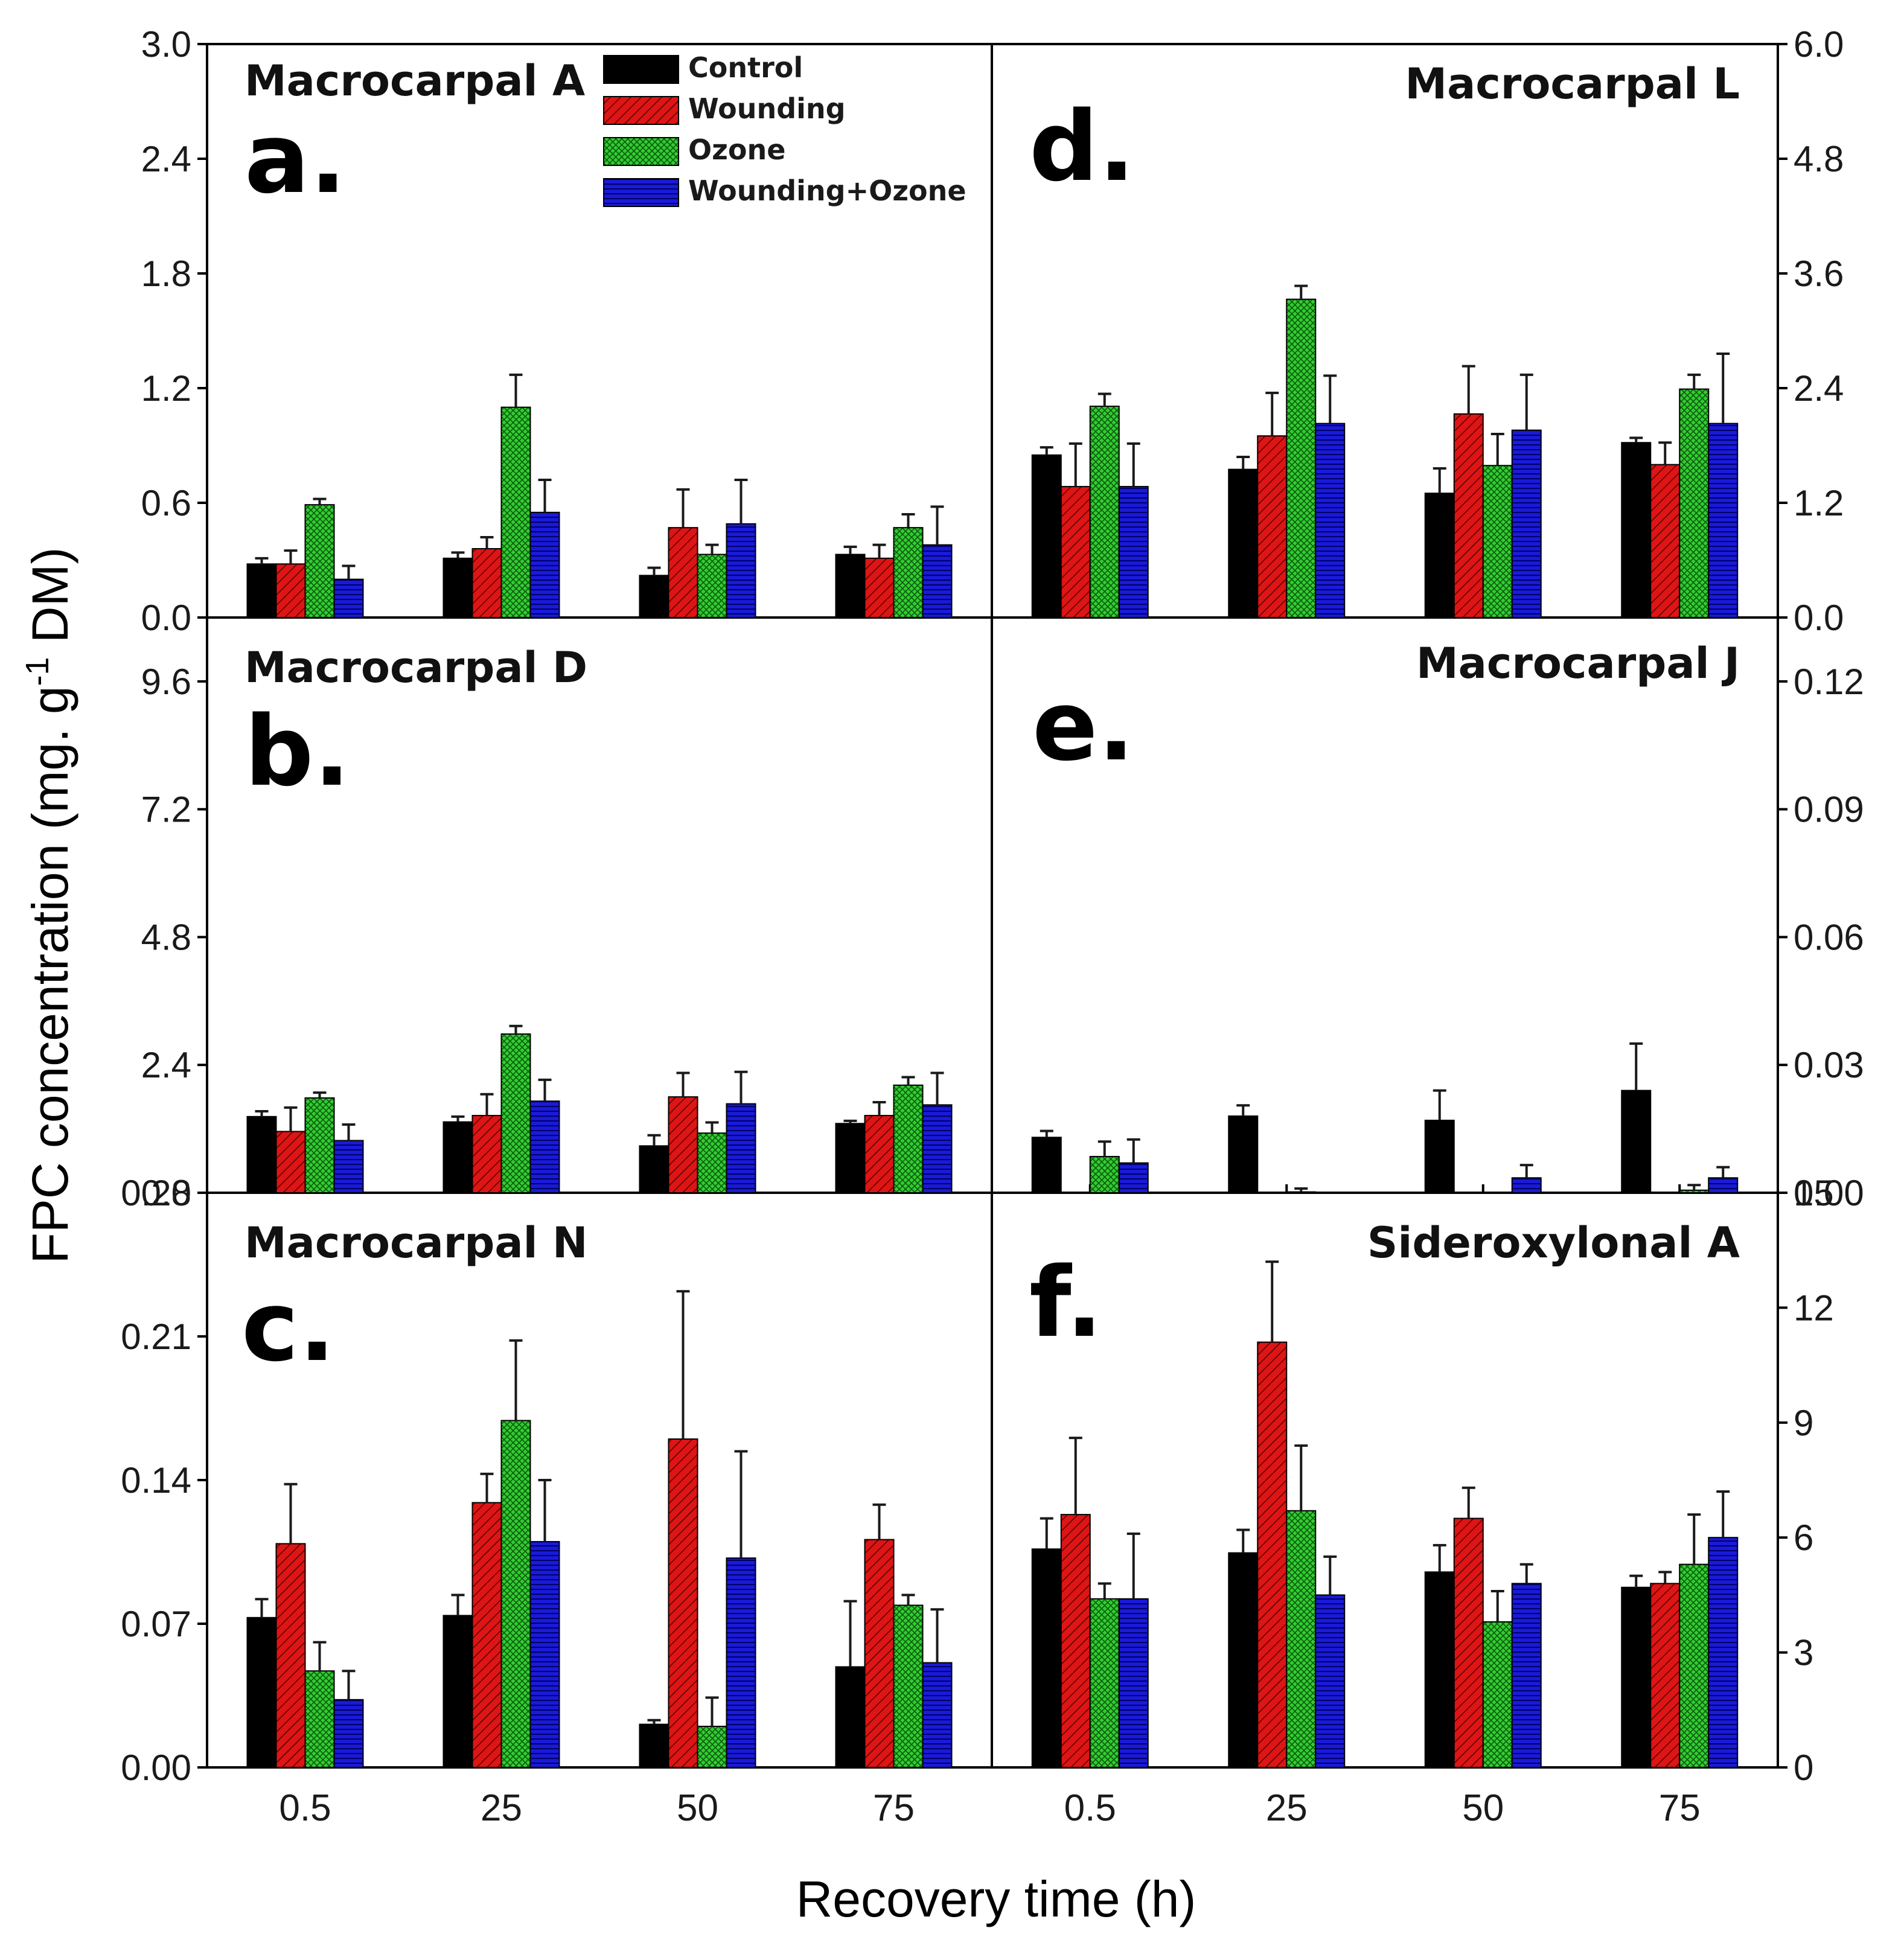 Image resolution: width=1904 pixels, height=1934 pixels. Describe the element at coordinates (416, 668) in the screenshot. I see `panel-title-b: Macrocarpal D` at that location.